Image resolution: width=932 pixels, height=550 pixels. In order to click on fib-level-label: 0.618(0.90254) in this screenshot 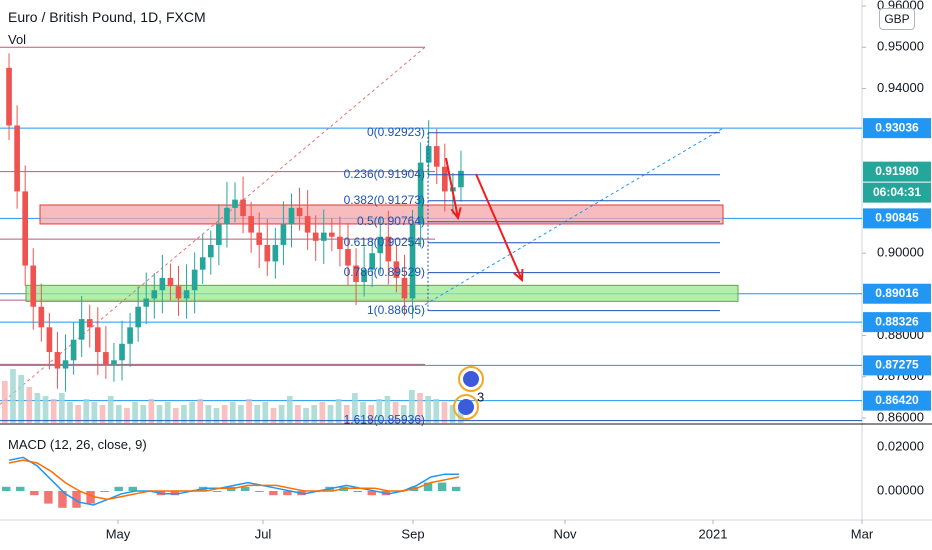, I will do `click(384, 242)`.